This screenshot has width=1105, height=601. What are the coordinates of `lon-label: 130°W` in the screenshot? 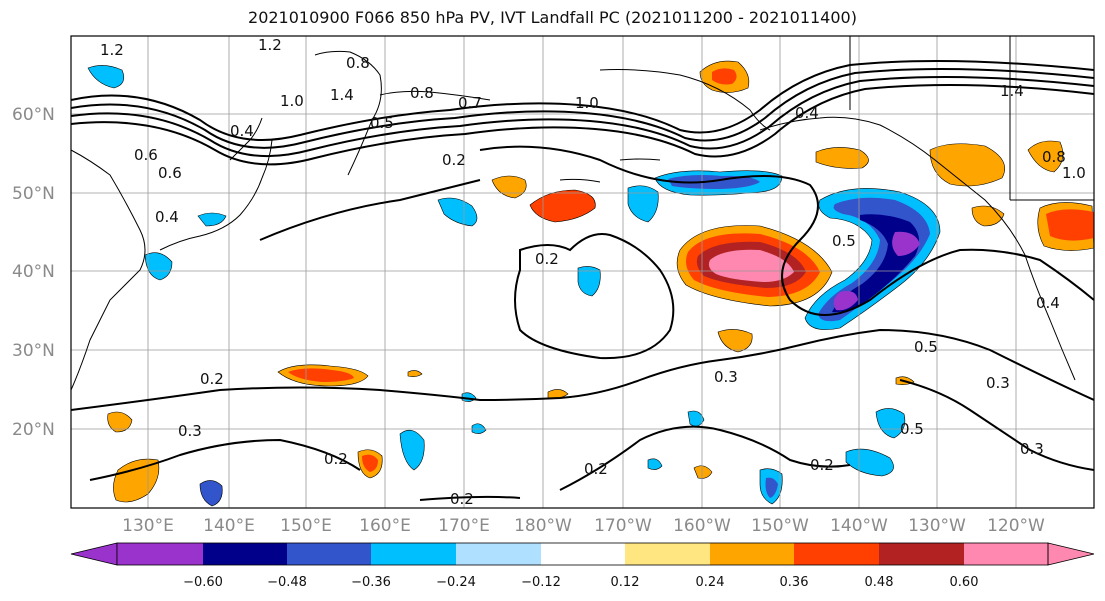 It's located at (937, 526).